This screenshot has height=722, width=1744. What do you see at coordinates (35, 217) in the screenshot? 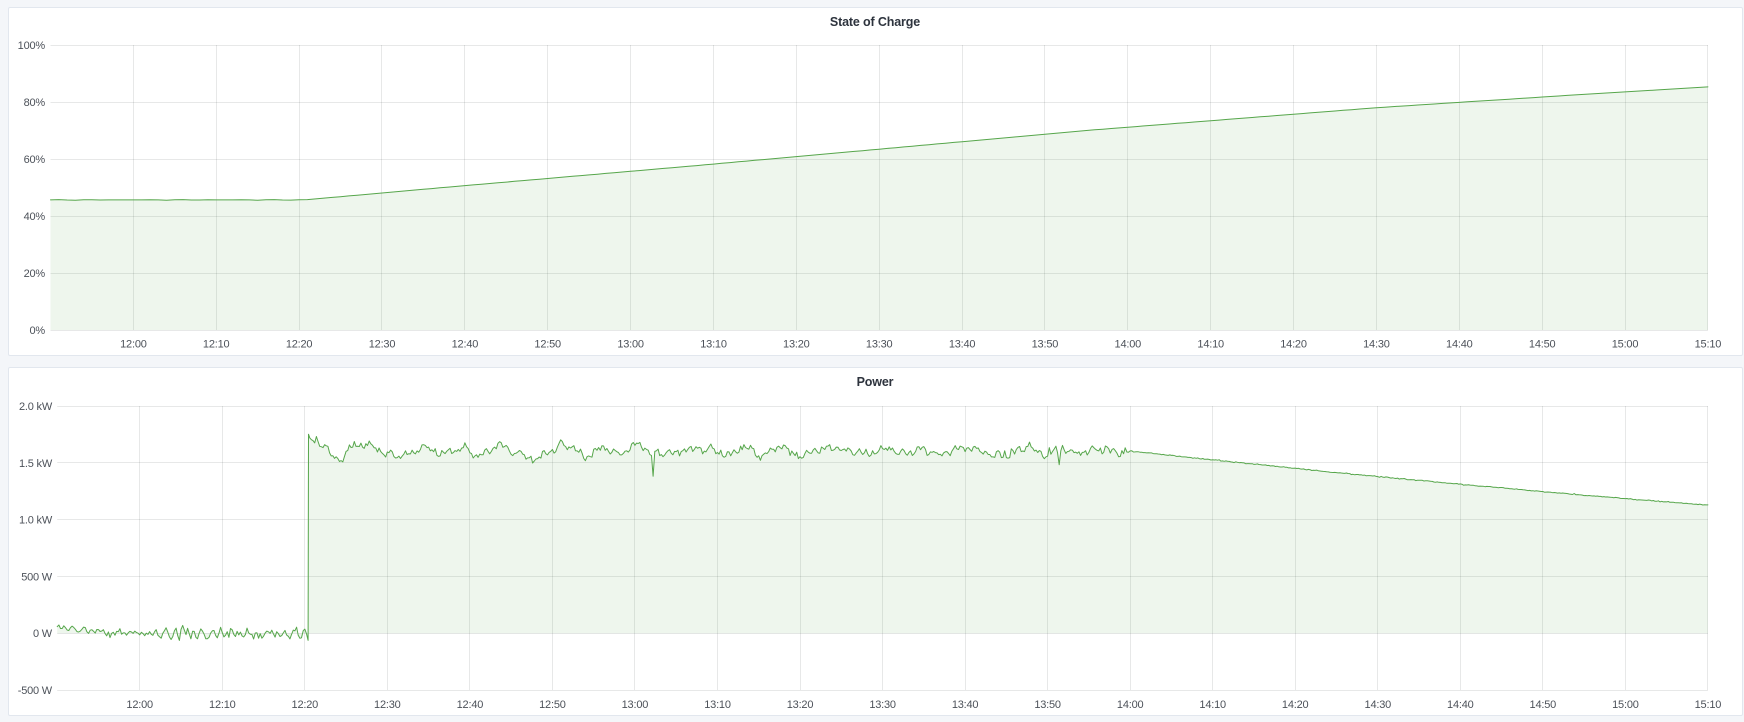
I see `svg-text: 40%` at bounding box center [35, 217].